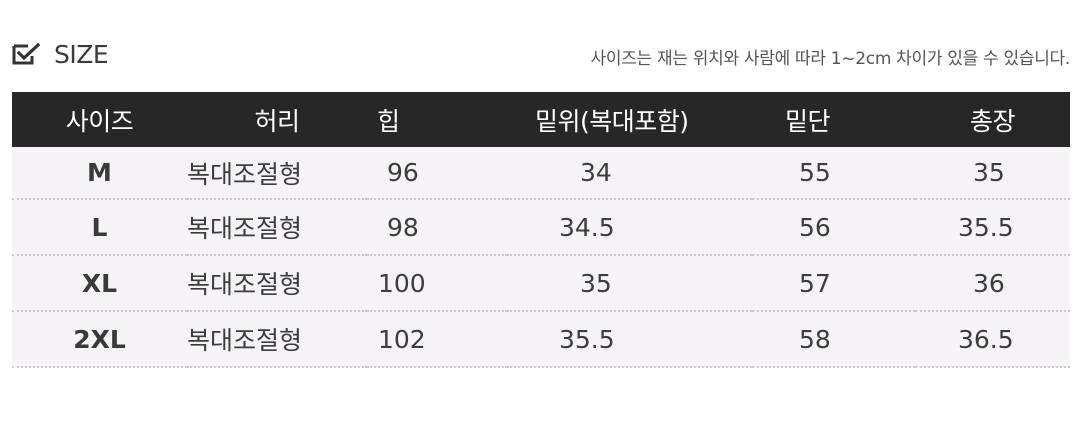 This screenshot has height=429, width=1079. I want to click on cell-hip: 96, so click(437, 173).